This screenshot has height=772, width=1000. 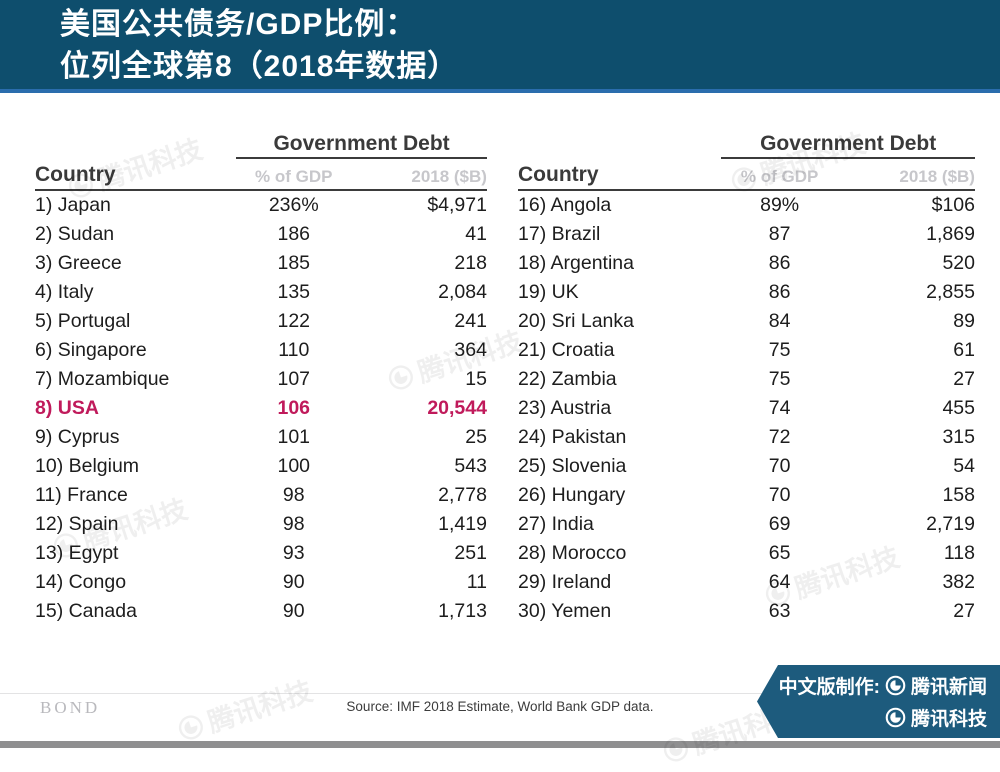 I want to click on table-row: 2) Sudan 186 41, so click(x=261, y=234).